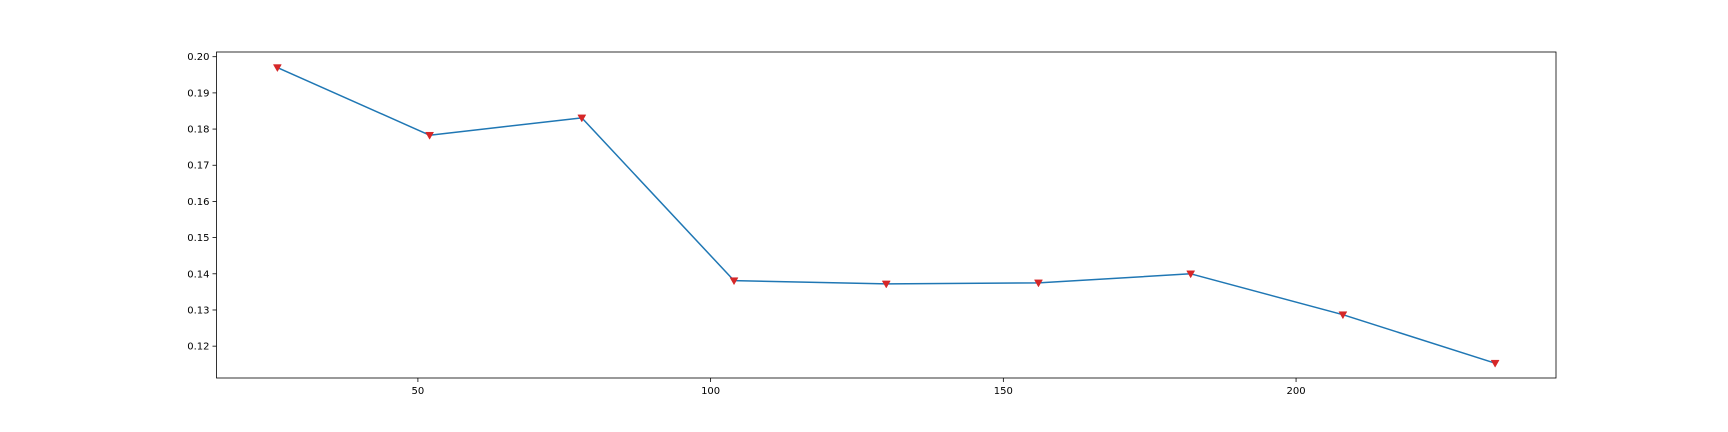  What do you see at coordinates (1296, 391) in the screenshot?
I see `x-tick-label: 200` at bounding box center [1296, 391].